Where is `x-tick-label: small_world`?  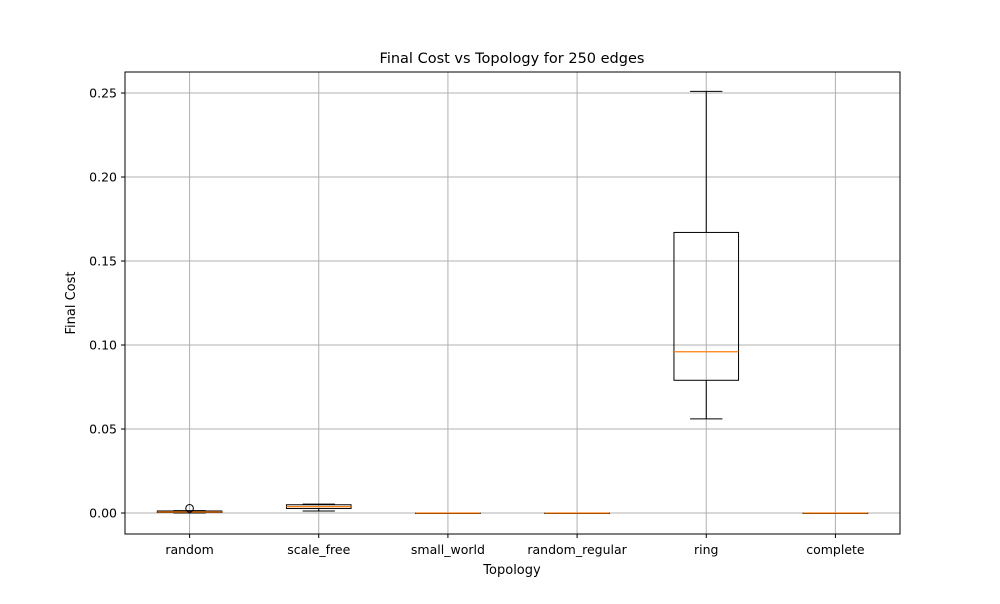
x-tick-label: small_world is located at coordinates (448, 549).